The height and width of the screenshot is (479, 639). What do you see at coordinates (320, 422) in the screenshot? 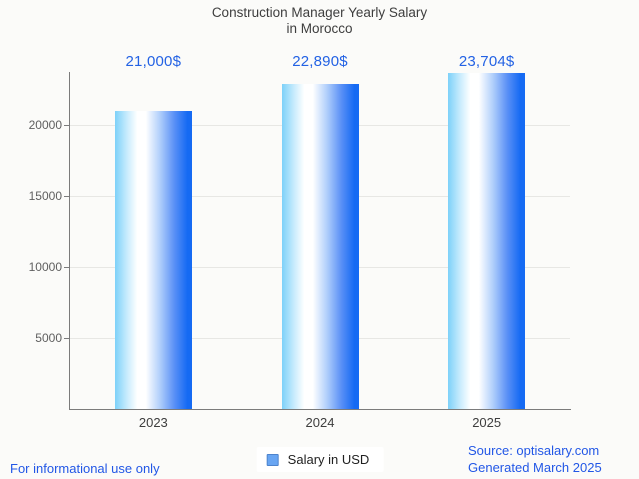
I see `x-tick-label: 2024` at bounding box center [320, 422].